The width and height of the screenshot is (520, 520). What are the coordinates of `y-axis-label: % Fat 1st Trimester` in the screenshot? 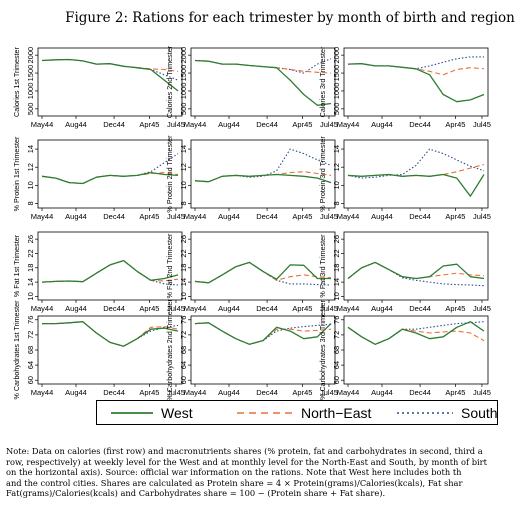 It's located at (16, 265).